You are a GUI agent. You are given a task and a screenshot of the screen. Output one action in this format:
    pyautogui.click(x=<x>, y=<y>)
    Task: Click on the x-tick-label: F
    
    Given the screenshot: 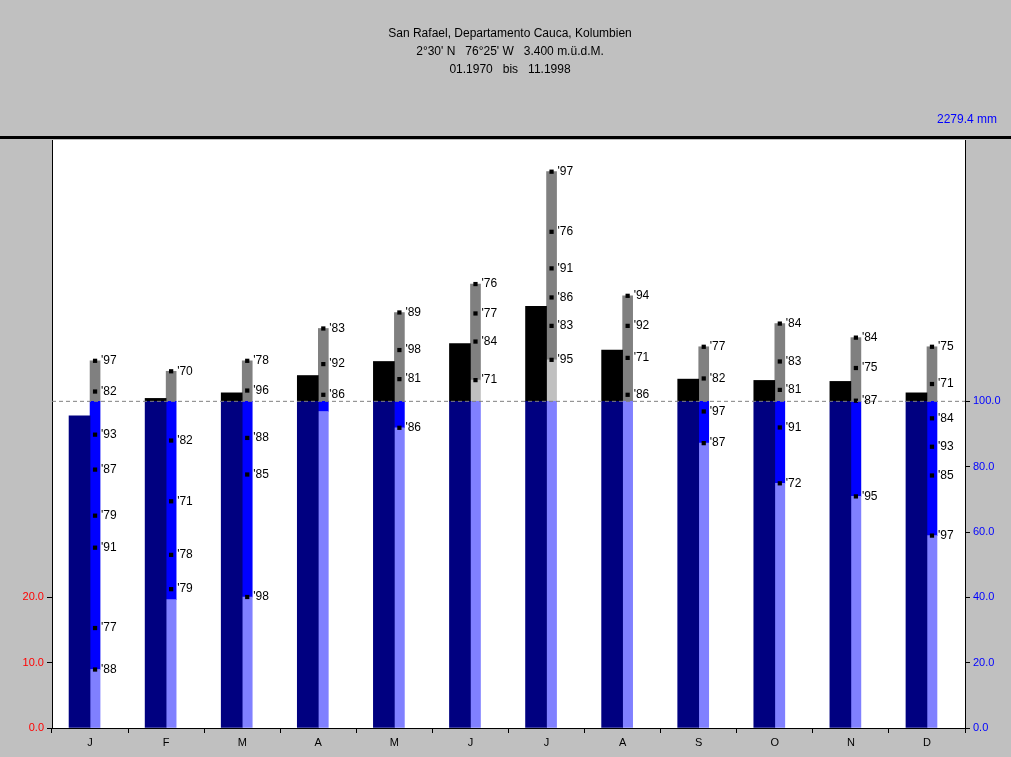 What is the action you would take?
    pyautogui.click(x=166, y=741)
    